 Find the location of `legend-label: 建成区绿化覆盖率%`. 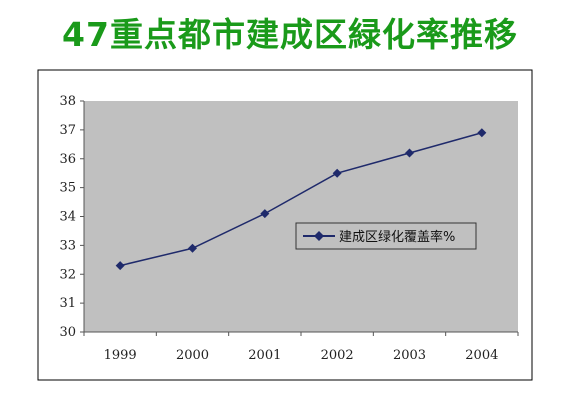

legend-label: 建成区绿化覆盖率% is located at coordinates (397, 237).